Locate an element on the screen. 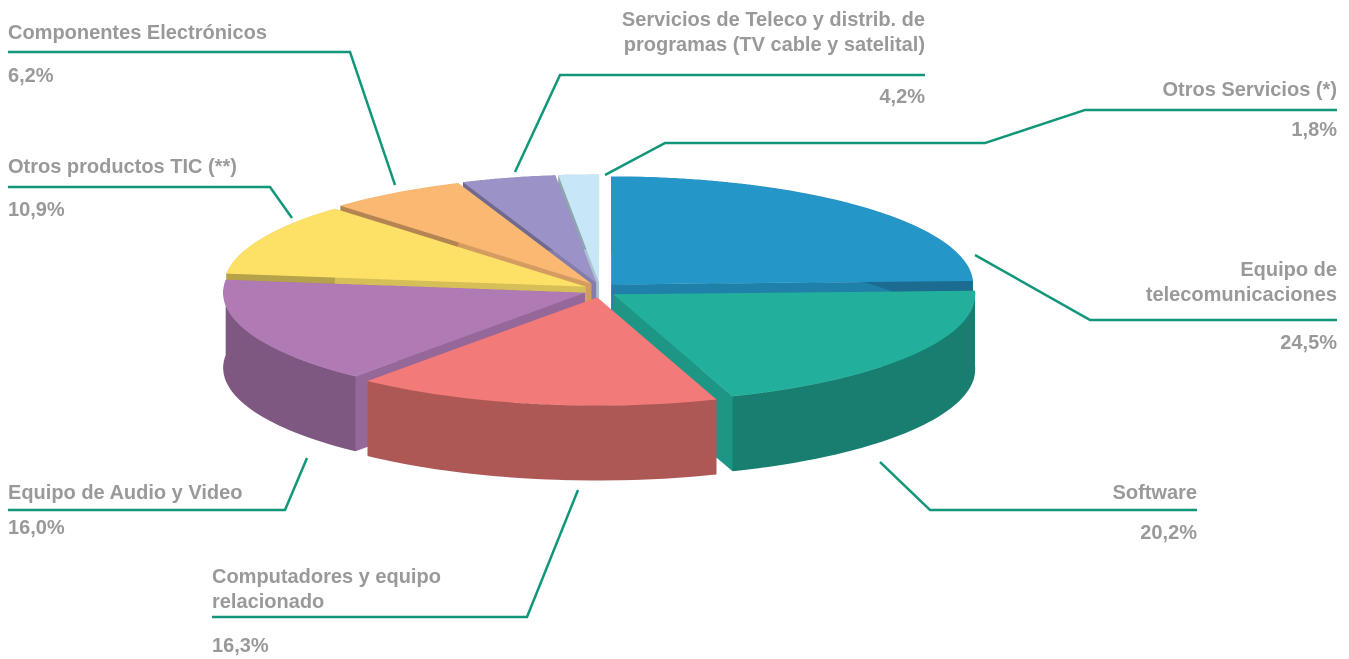 The height and width of the screenshot is (659, 1349). slice-value-label: 4,2% is located at coordinates (902, 97).